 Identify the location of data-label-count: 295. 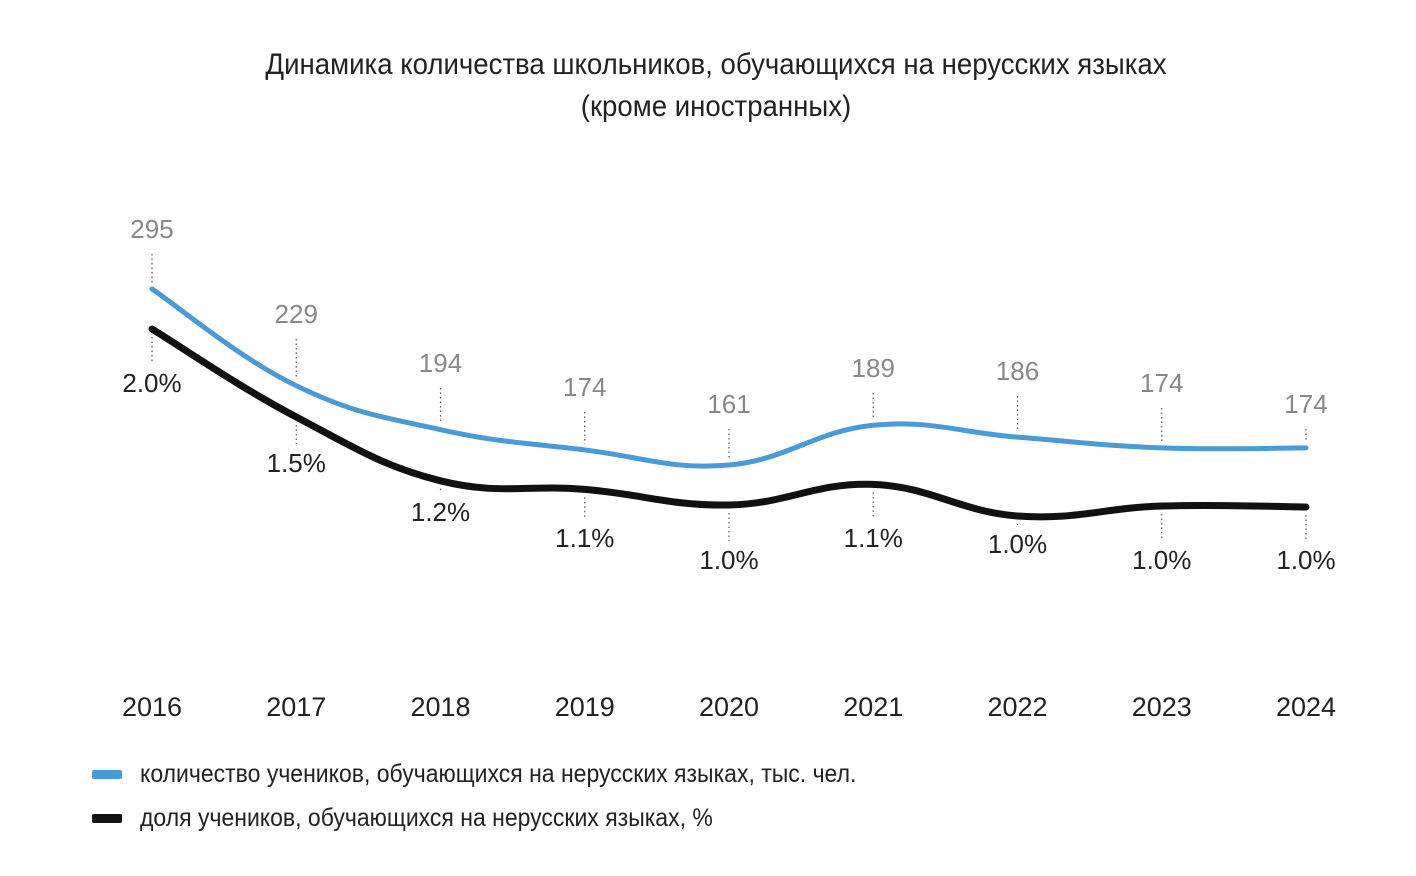
(151, 229).